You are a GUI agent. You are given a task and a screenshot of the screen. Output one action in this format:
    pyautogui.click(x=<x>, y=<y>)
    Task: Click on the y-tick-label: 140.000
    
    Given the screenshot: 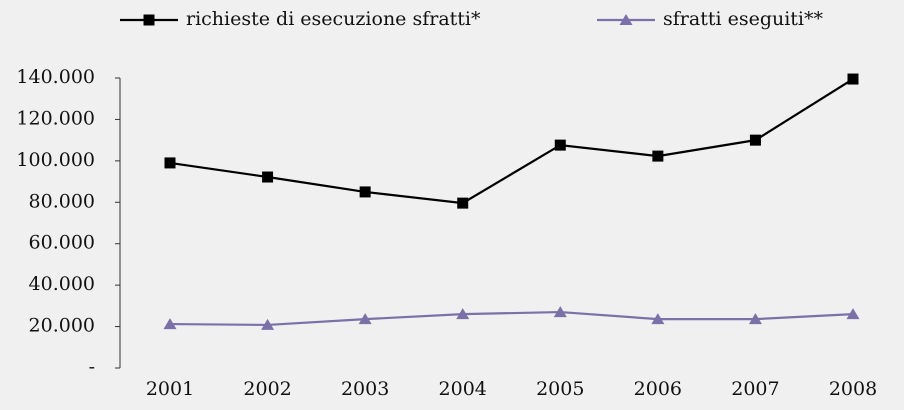 What is the action you would take?
    pyautogui.click(x=55, y=77)
    